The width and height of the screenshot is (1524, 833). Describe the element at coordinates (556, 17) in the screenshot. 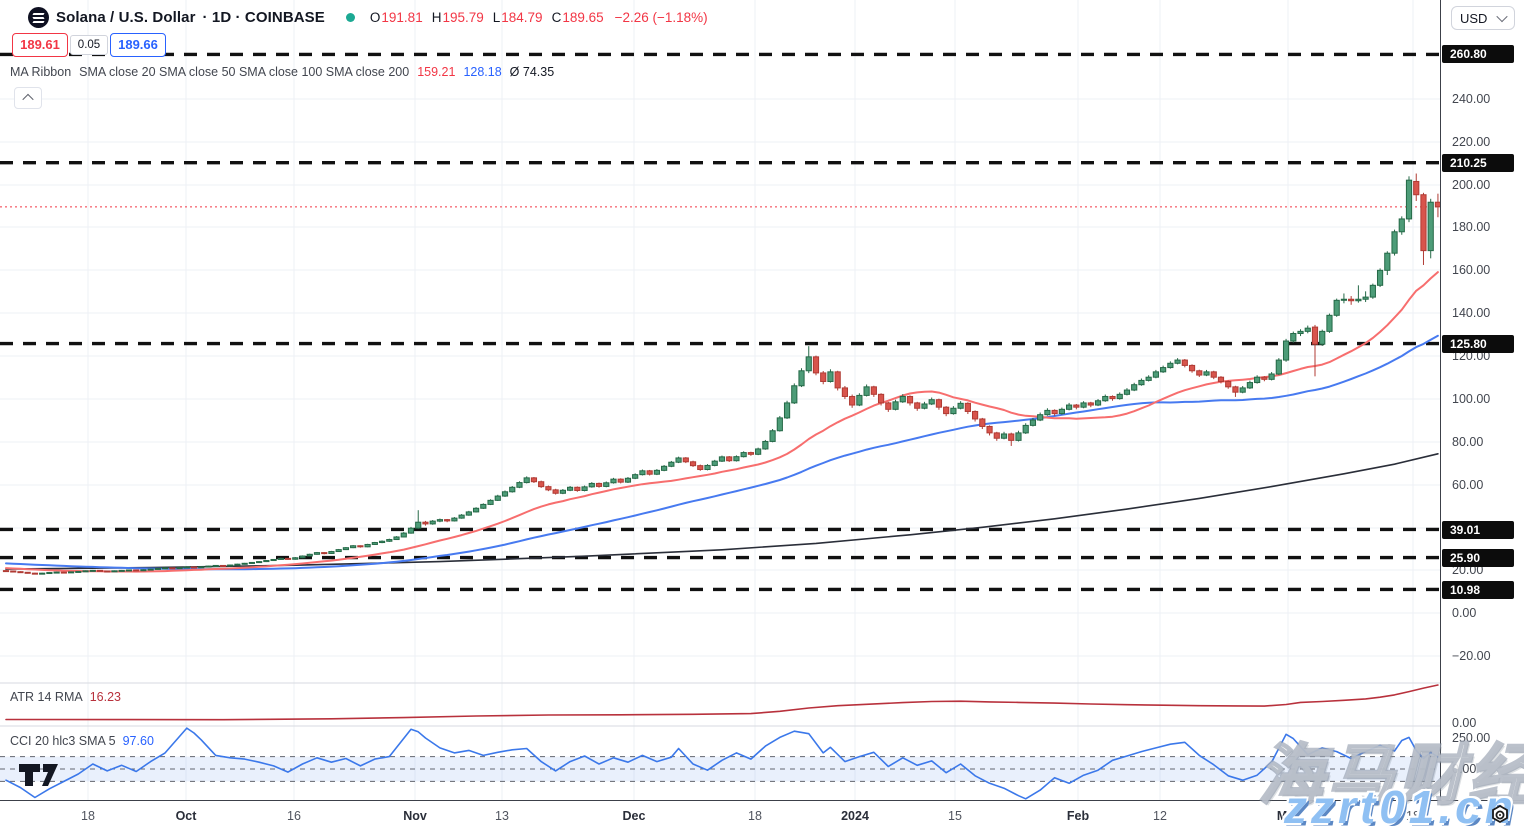

I see `close-label: C` at that location.